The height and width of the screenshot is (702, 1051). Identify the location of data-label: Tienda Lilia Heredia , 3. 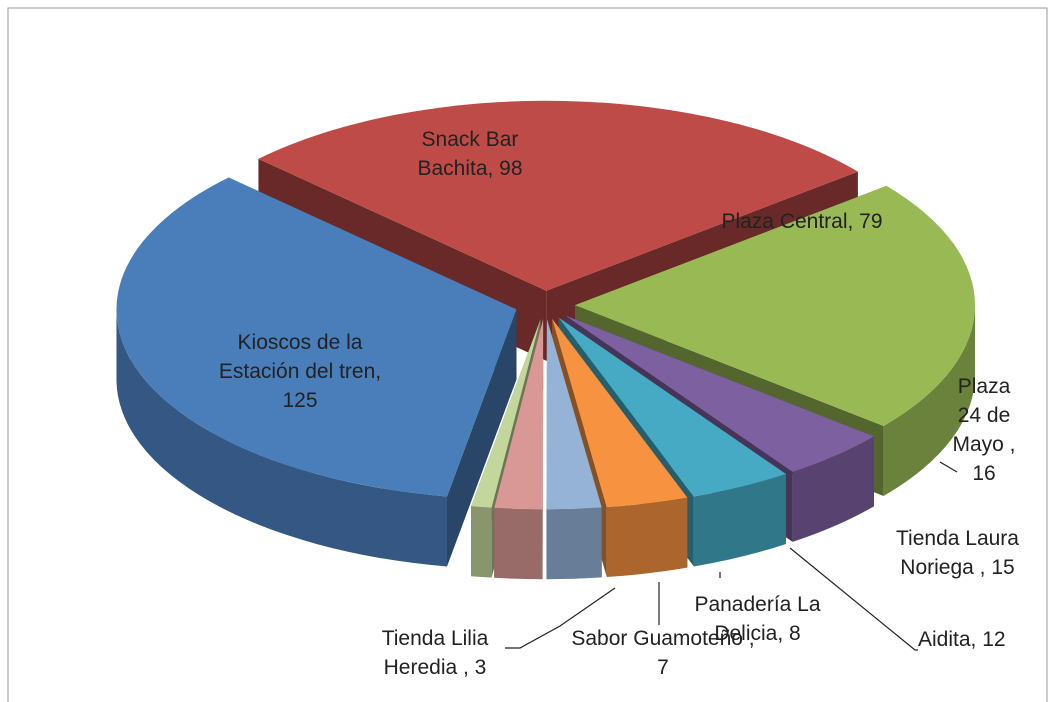
(435, 653).